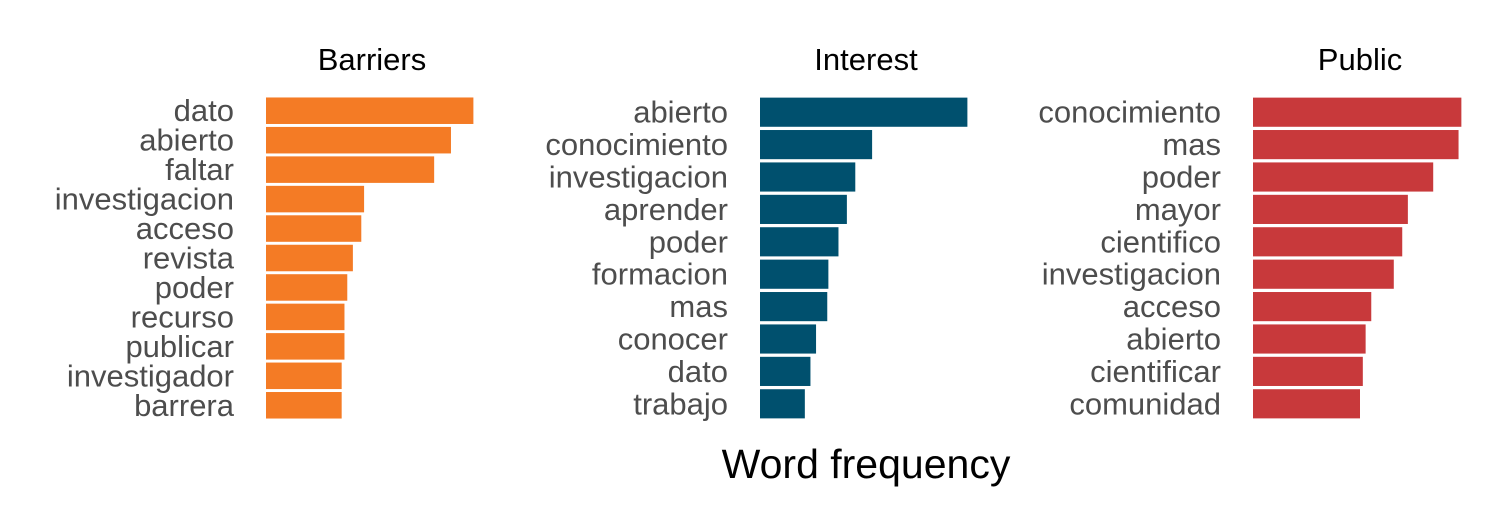 Image resolution: width=1500 pixels, height=510 pixels. I want to click on x-axis-label: Word frequency, so click(866, 464).